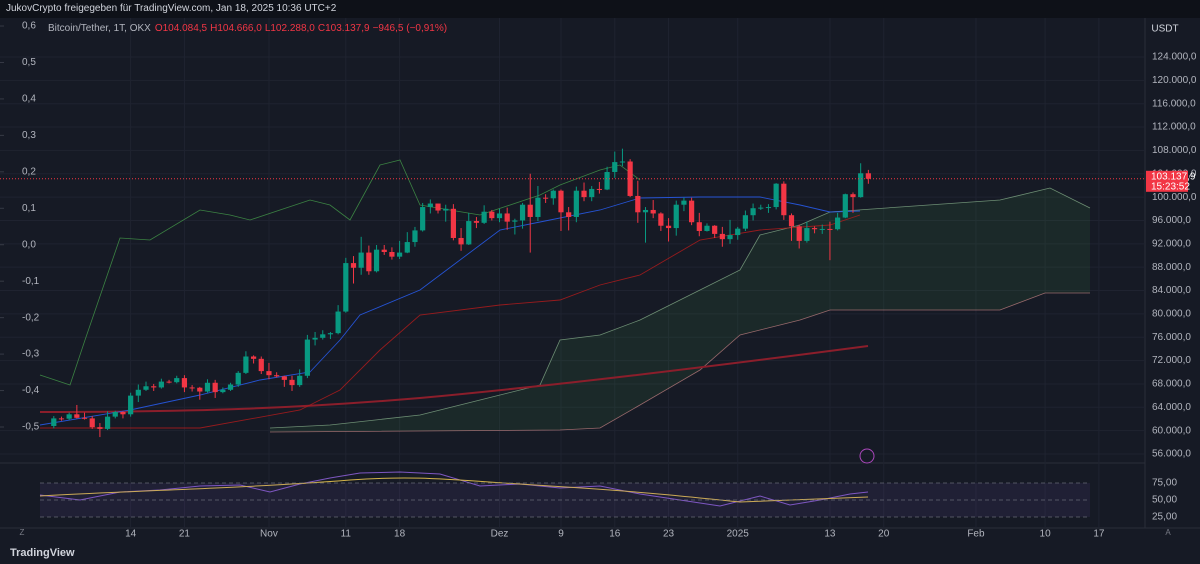 Image resolution: width=1200 pixels, height=564 pixels. Describe the element at coordinates (976, 534) in the screenshot. I see `x-tick-label: Feb` at that location.